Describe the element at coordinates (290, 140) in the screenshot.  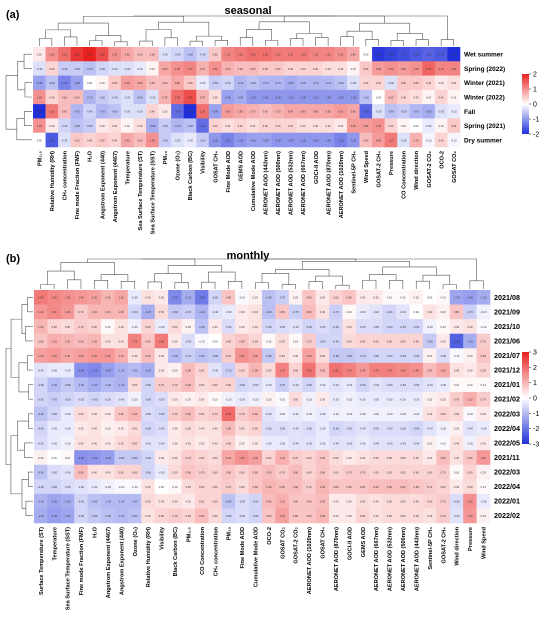
I see `cell-value-label: -1.00` at that location.